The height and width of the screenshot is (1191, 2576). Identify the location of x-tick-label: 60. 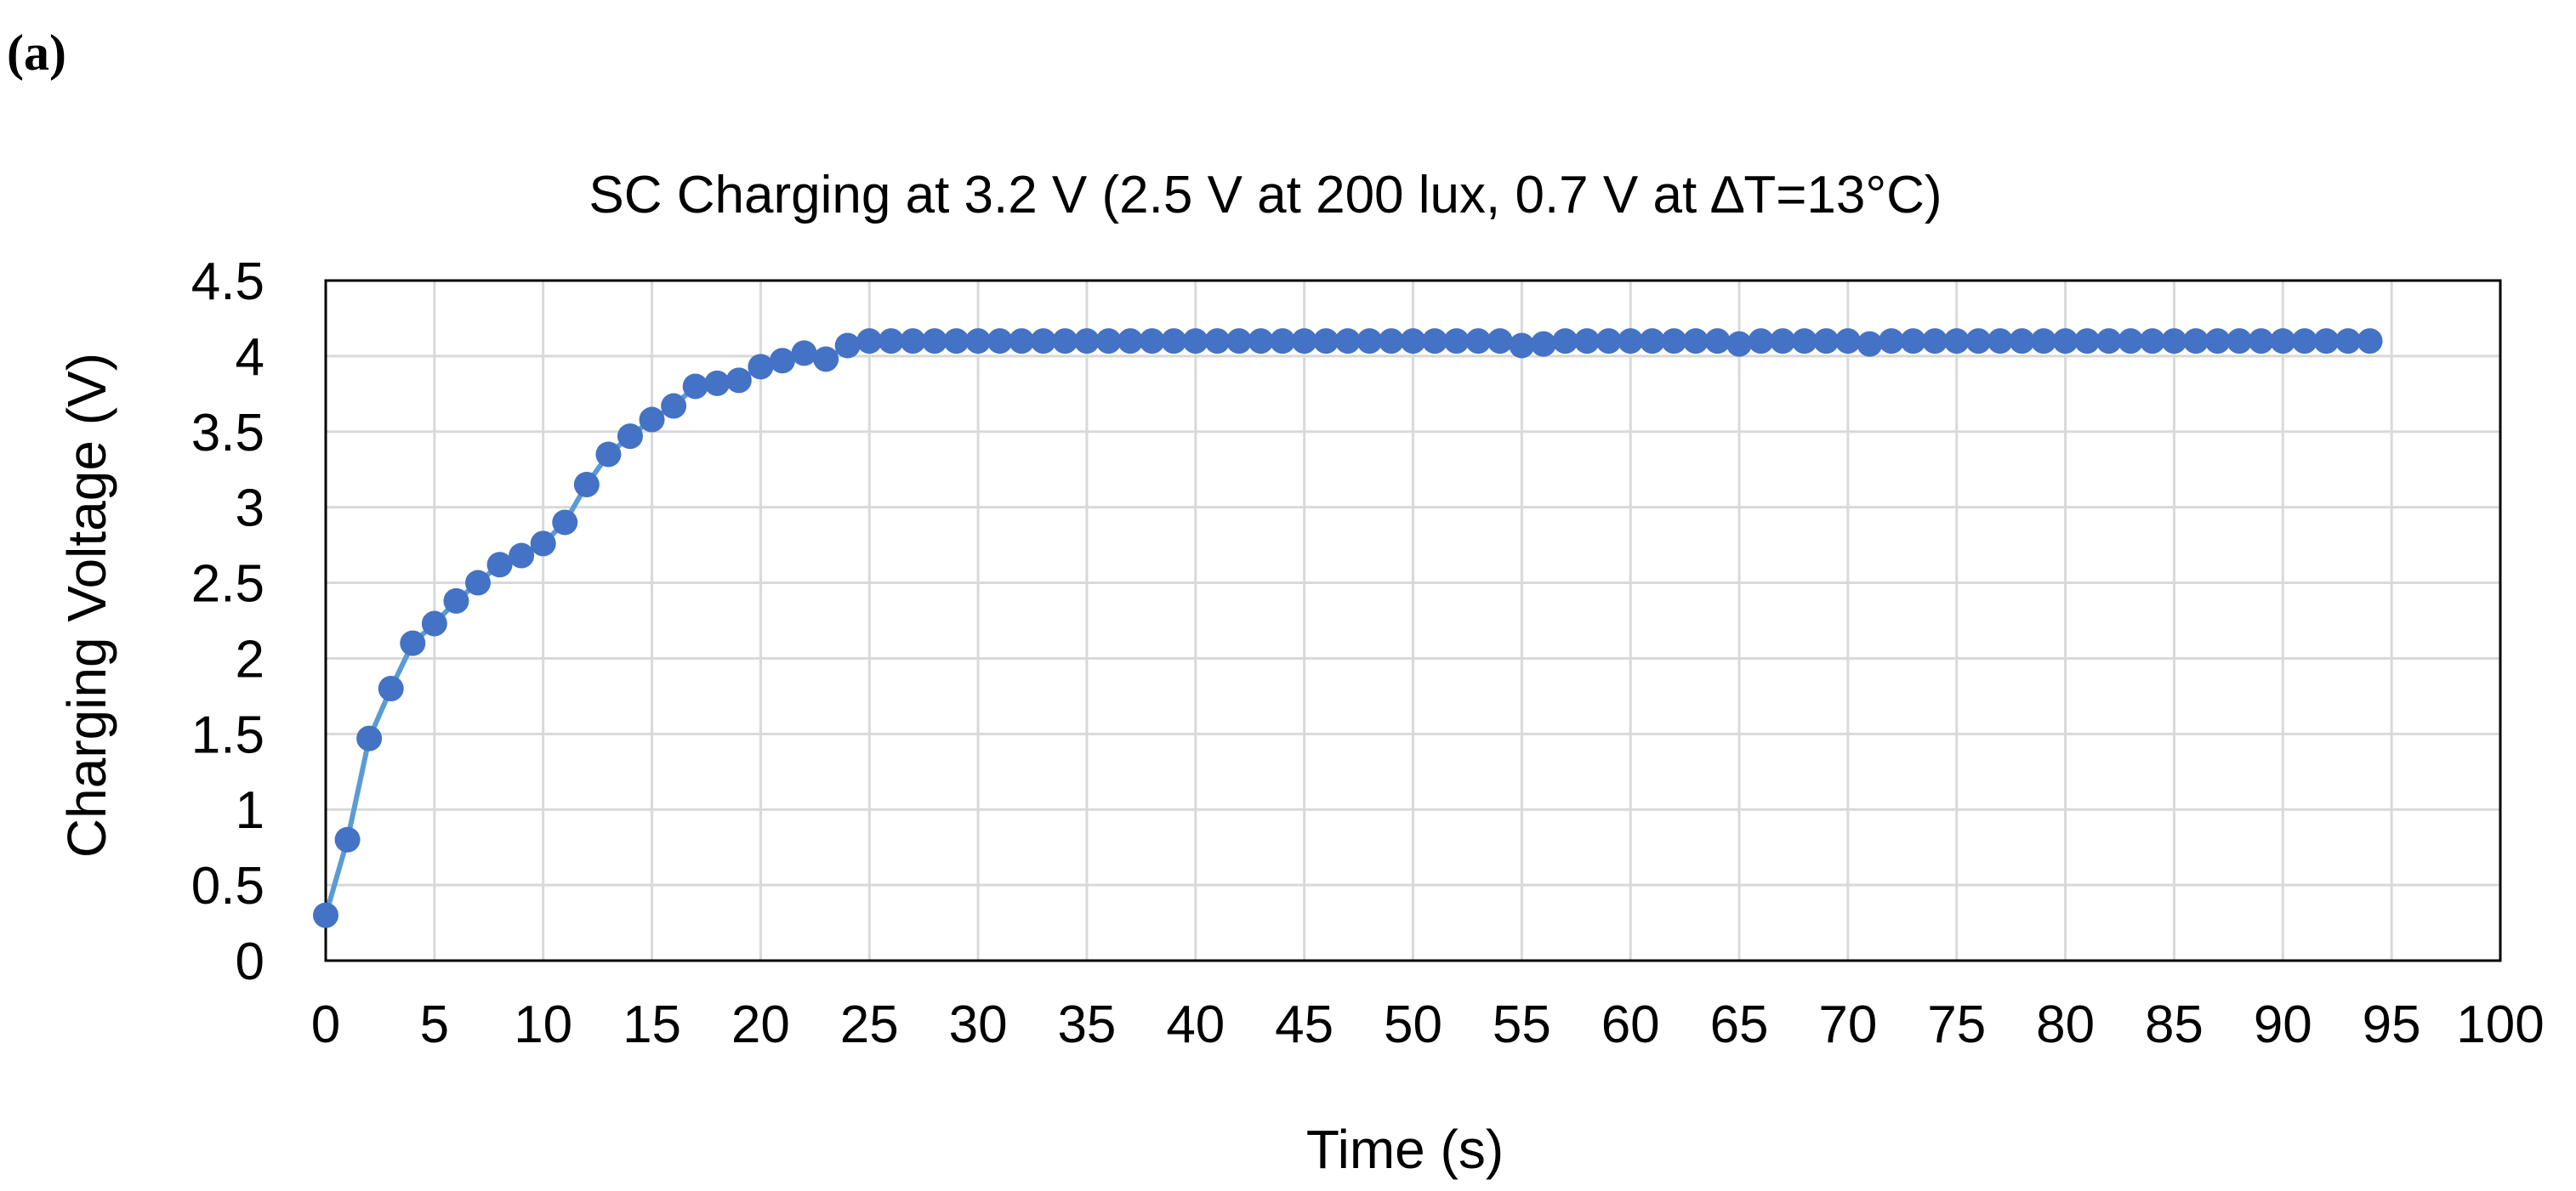
(1630, 1024).